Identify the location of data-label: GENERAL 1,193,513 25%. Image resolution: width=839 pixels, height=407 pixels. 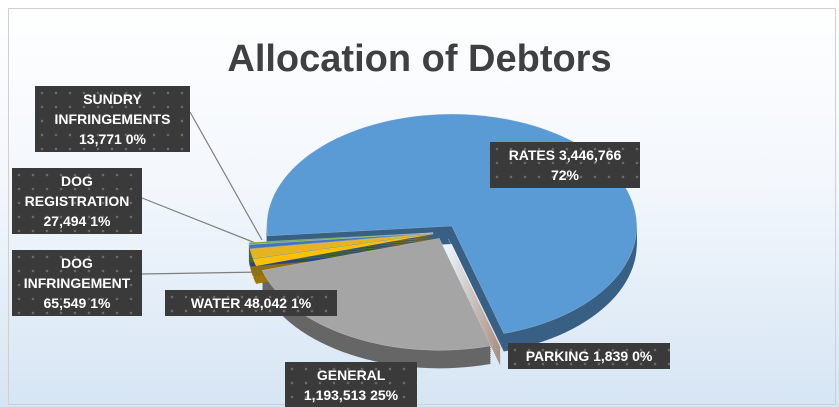
(351, 384).